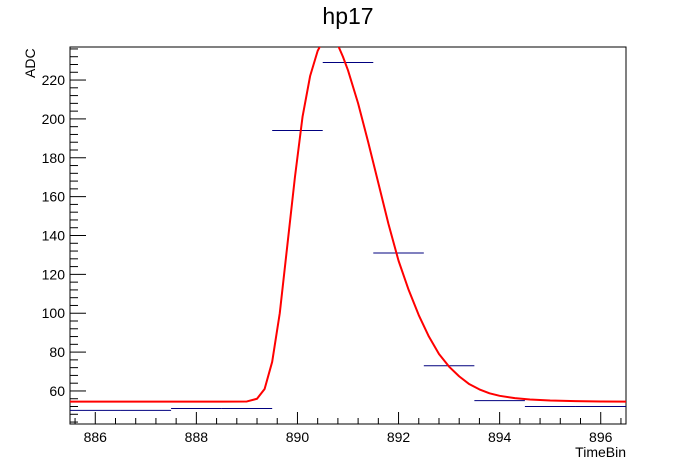  I want to click on x-axis-label: TimeBin, so click(600, 452).